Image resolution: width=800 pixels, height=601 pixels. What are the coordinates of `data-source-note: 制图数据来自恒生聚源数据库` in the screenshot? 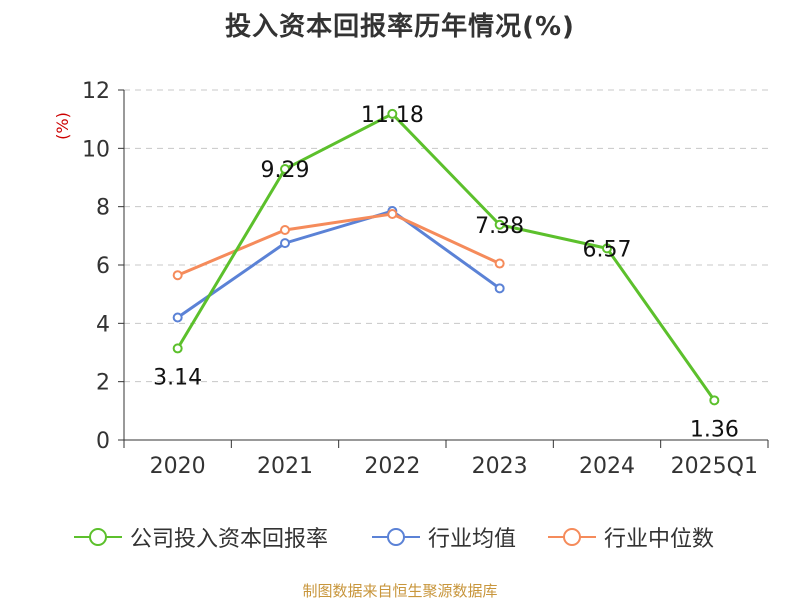 It's located at (400, 591).